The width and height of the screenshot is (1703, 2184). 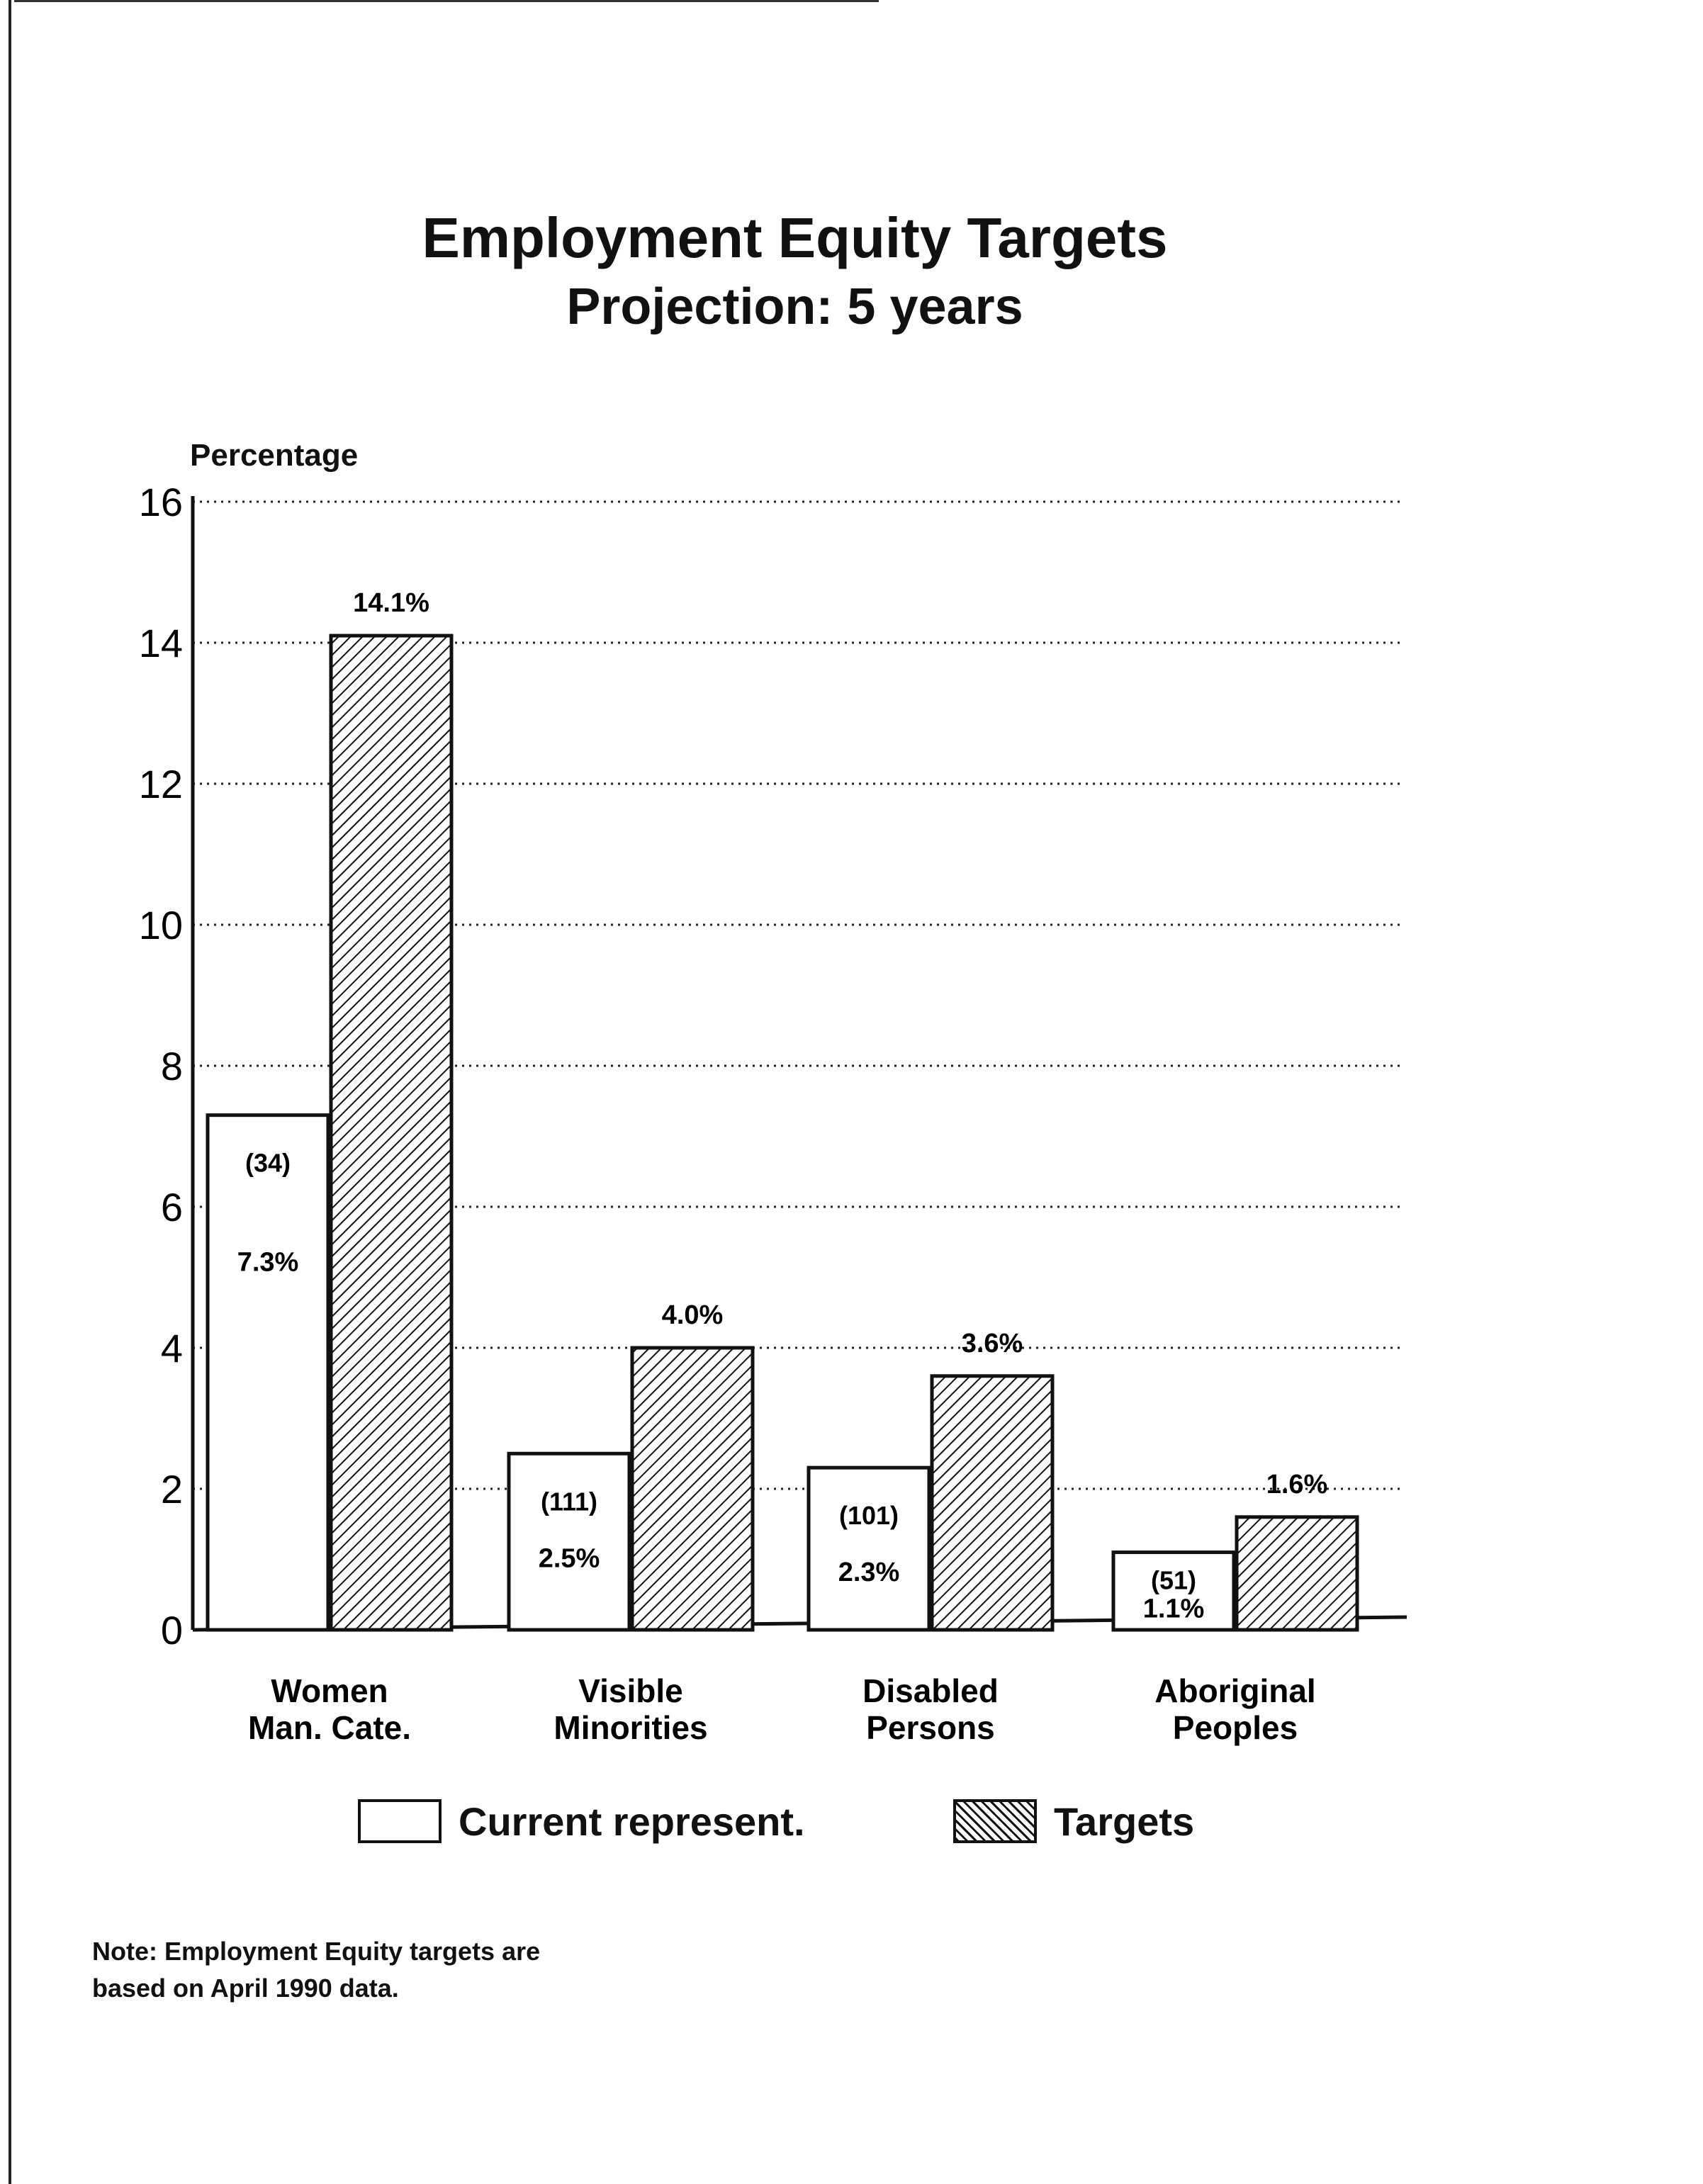 I want to click on y-tick-label: 16, so click(x=161, y=502).